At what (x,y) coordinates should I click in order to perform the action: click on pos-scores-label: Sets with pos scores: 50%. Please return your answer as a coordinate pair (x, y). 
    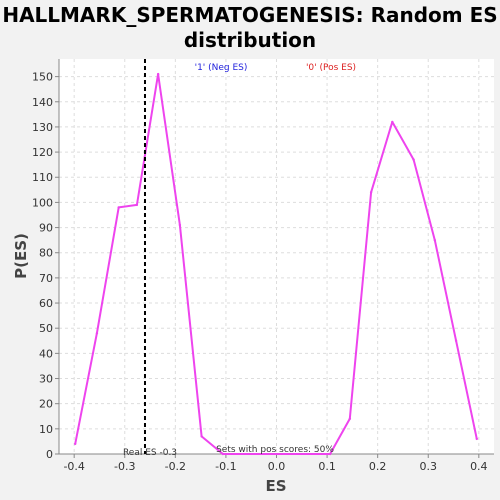
    Looking at the image, I should click on (275, 450).